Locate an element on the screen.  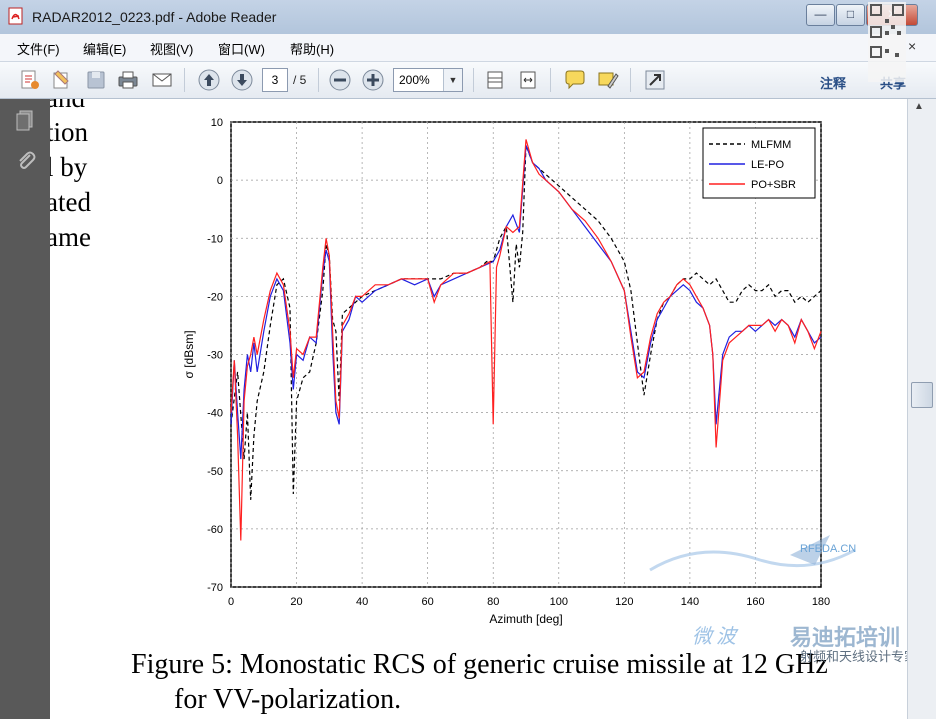
page-number-input: 3 is located at coordinates (275, 80).